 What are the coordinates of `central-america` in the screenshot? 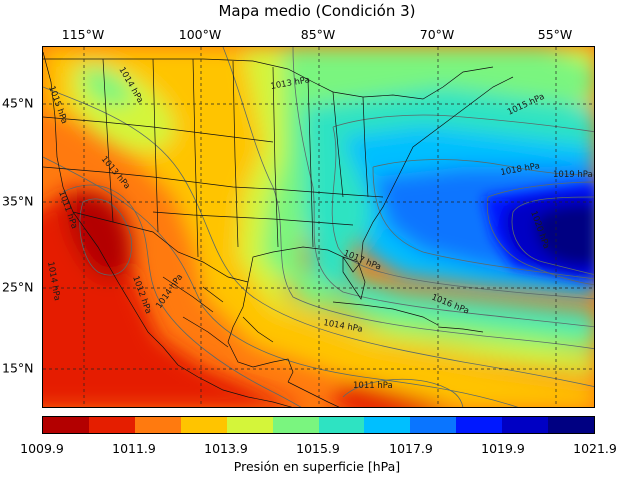 It's located at (313, 394).